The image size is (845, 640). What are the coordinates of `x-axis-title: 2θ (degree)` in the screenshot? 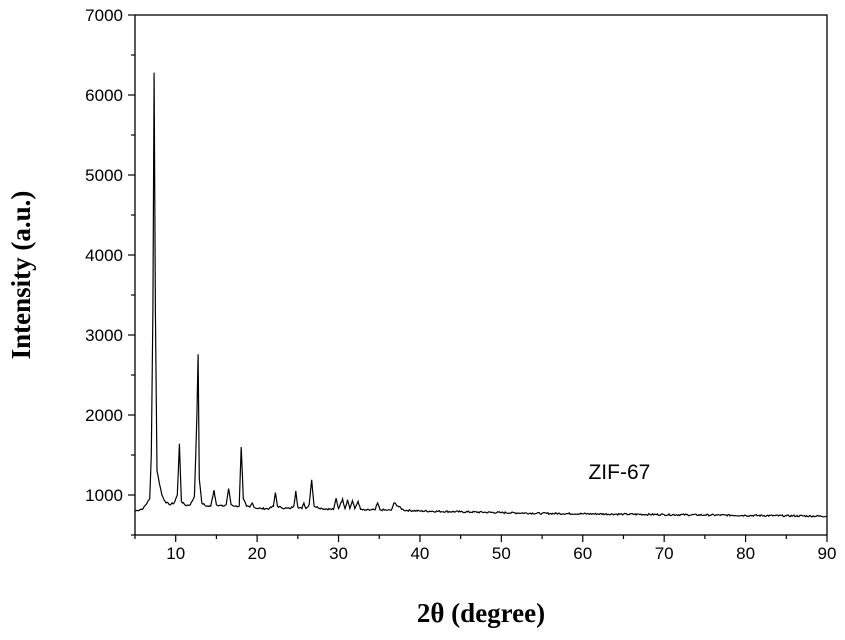 It's located at (481, 613).